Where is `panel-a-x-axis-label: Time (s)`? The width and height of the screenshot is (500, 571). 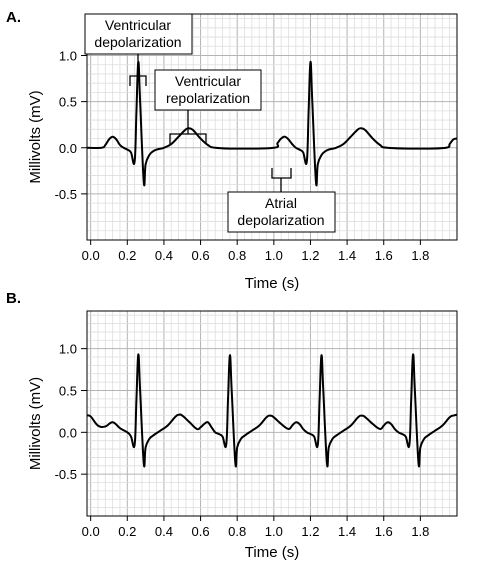 panel-a-x-axis-label: Time (s) is located at coordinates (272, 283).